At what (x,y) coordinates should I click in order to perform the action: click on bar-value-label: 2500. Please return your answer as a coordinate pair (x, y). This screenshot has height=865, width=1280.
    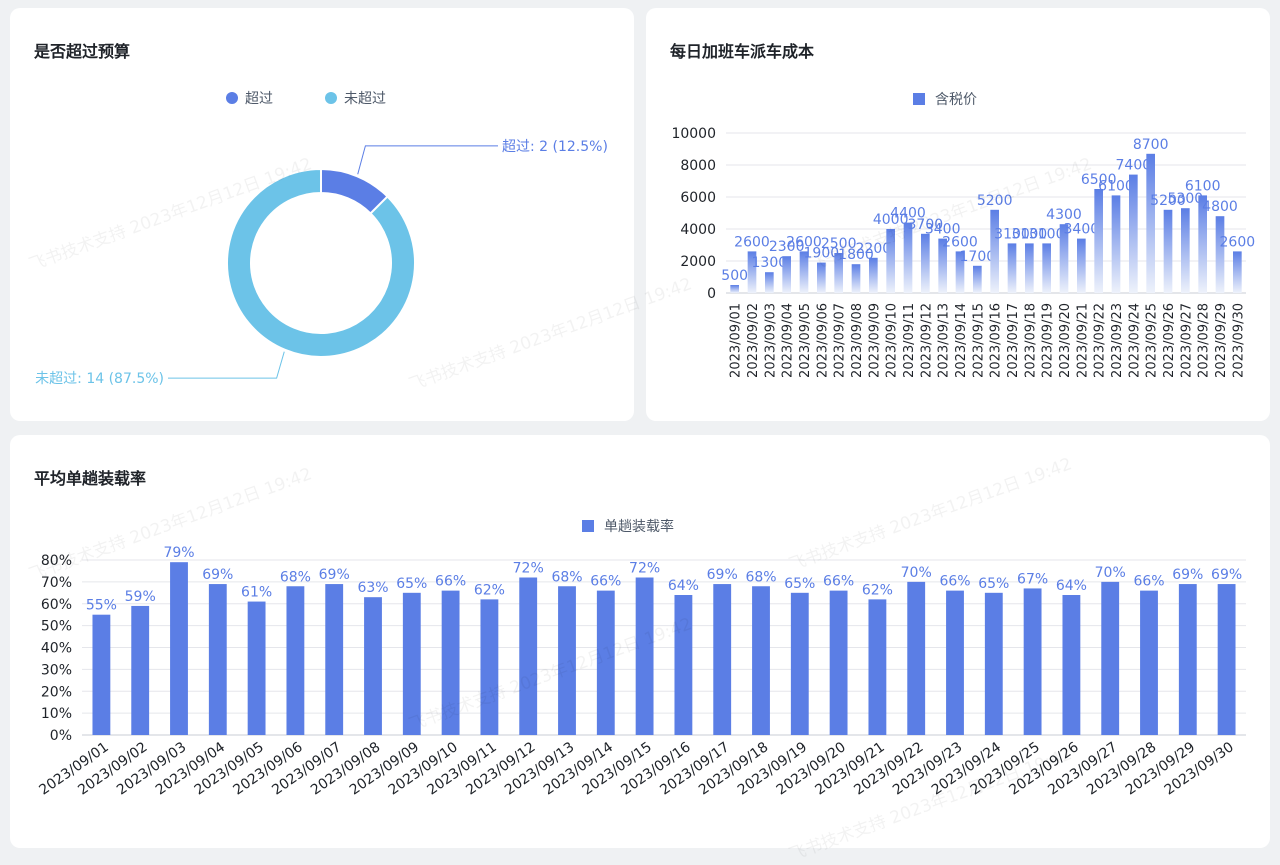
    Looking at the image, I should click on (839, 244).